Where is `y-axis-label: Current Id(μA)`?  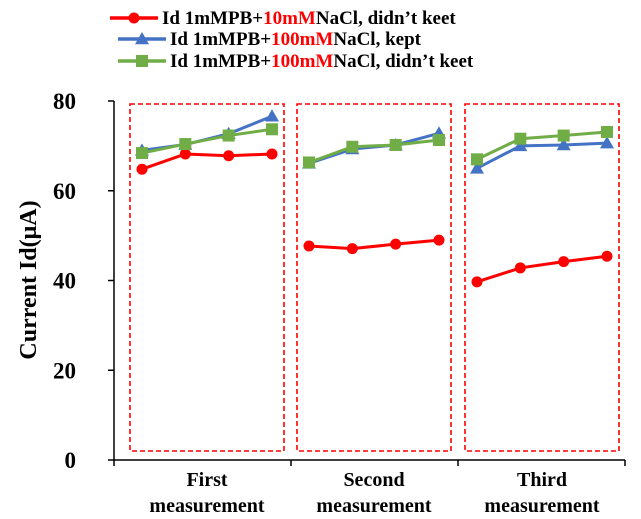
y-axis-label: Current Id(μA) is located at coordinates (29, 279).